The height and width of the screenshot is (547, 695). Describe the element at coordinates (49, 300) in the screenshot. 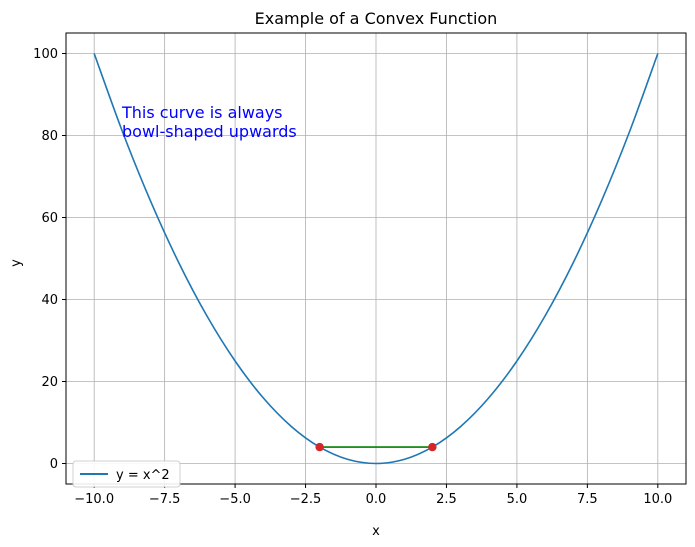

I see `y-tick-label: 40` at that location.